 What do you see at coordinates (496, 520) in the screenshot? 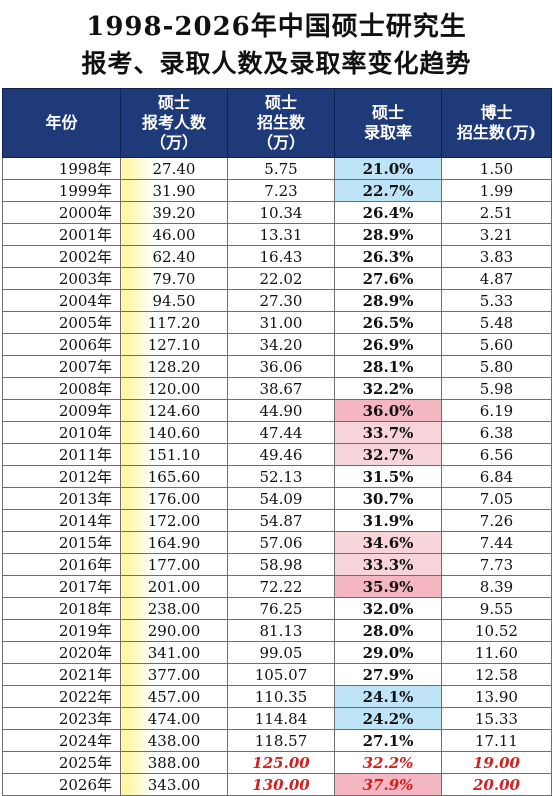
I see `phd-cell: 7.26` at bounding box center [496, 520].